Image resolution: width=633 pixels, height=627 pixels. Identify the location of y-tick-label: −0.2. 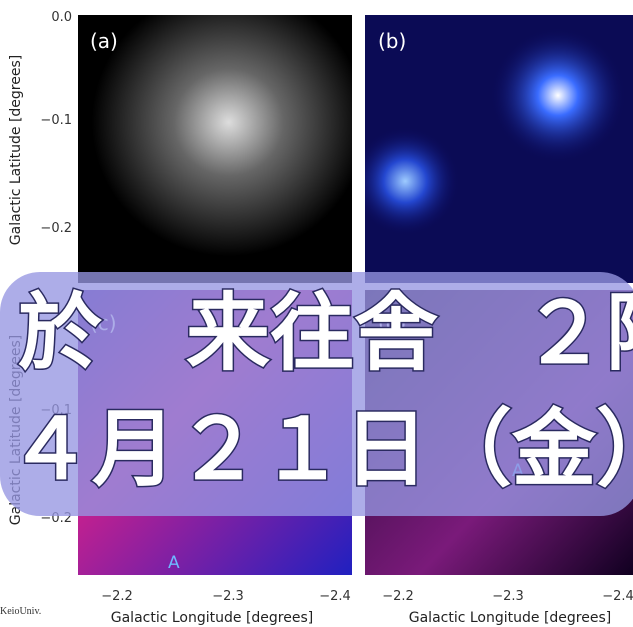
(56, 228).